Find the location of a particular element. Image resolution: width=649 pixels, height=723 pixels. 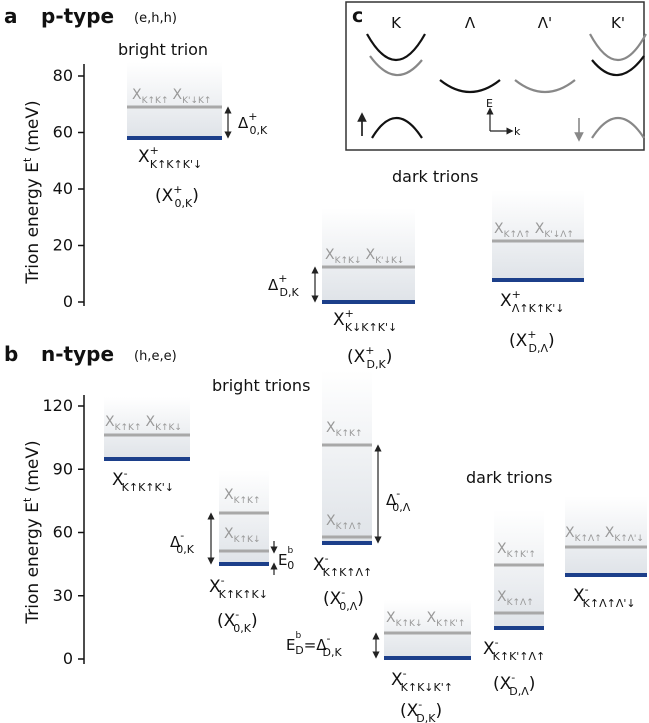

dark-trions-label-b: dark trions is located at coordinates (509, 477).